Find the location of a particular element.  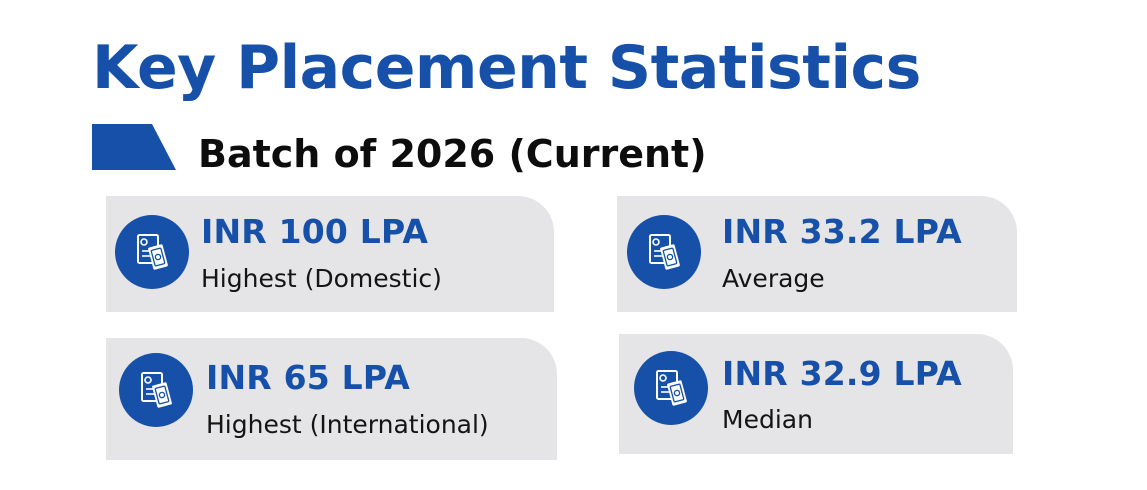

page-title: Key Placement Statistics is located at coordinates (506, 68).